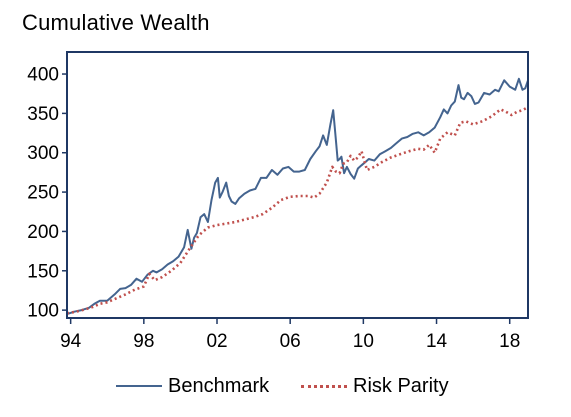 The width and height of the screenshot is (571, 417). Describe the element at coordinates (143, 341) in the screenshot. I see `x-tick-label: 98` at that location.